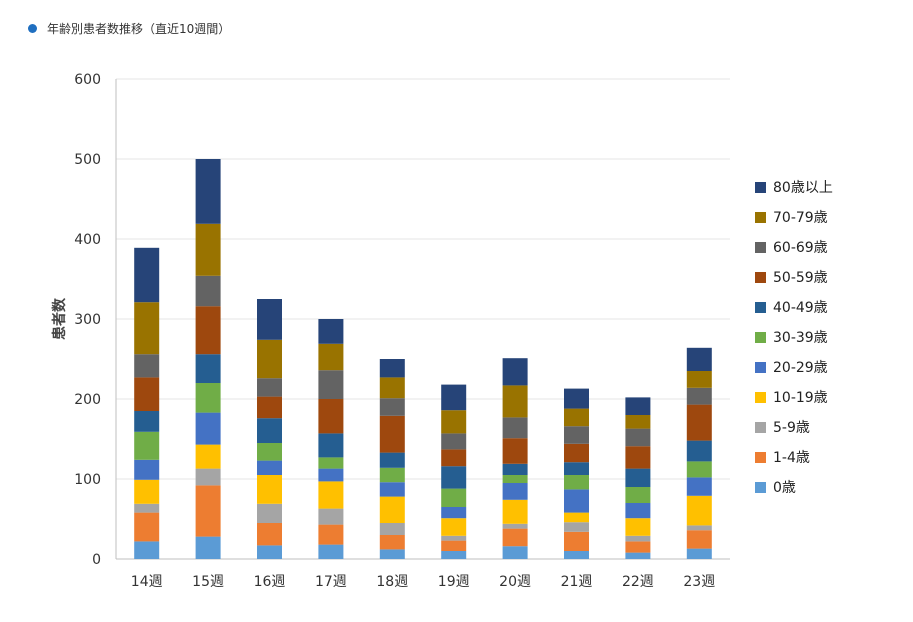 The width and height of the screenshot is (913, 622). What do you see at coordinates (800, 338) in the screenshot?
I see `legend-label: 30-39歳` at bounding box center [800, 338].